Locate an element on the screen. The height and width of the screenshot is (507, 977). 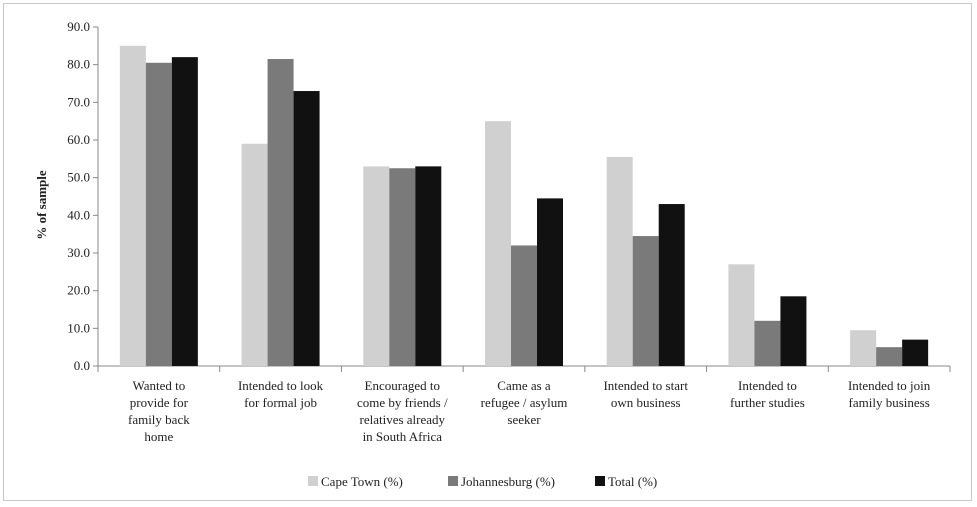
y-tick-label: 20.0 is located at coordinates (78, 290).